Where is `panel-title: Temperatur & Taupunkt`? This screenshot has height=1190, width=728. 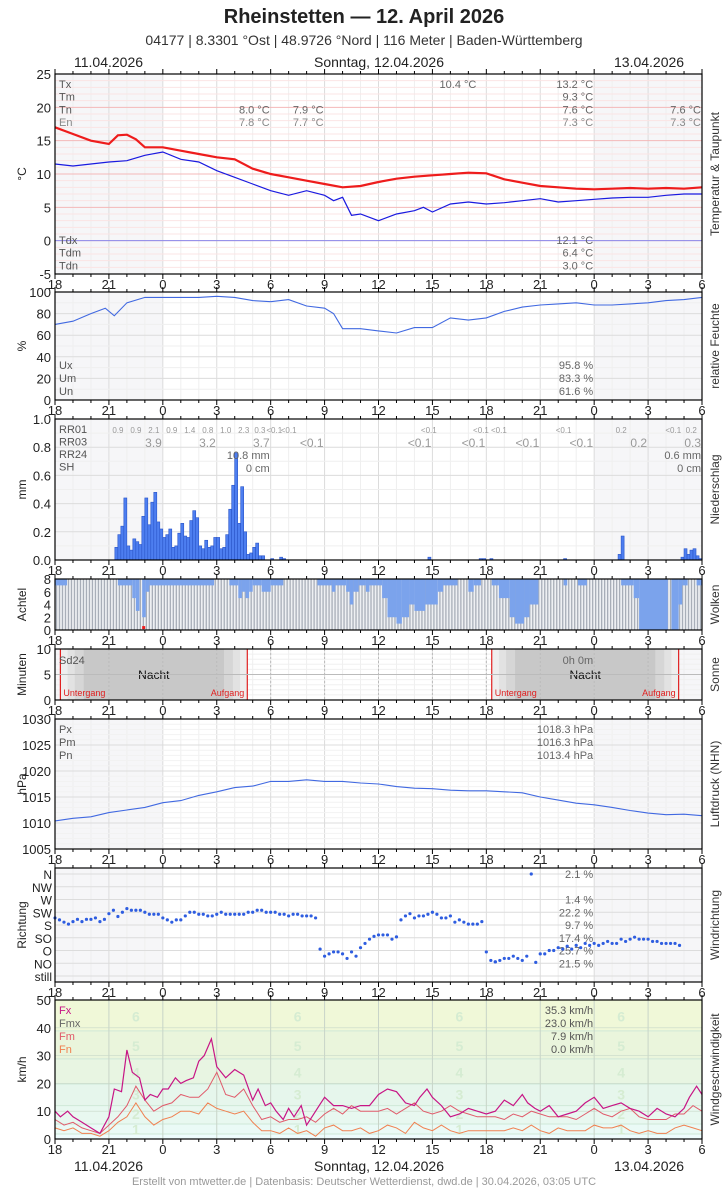
panel-title: Temperatur & Taupunkt is located at coordinates (715, 173).